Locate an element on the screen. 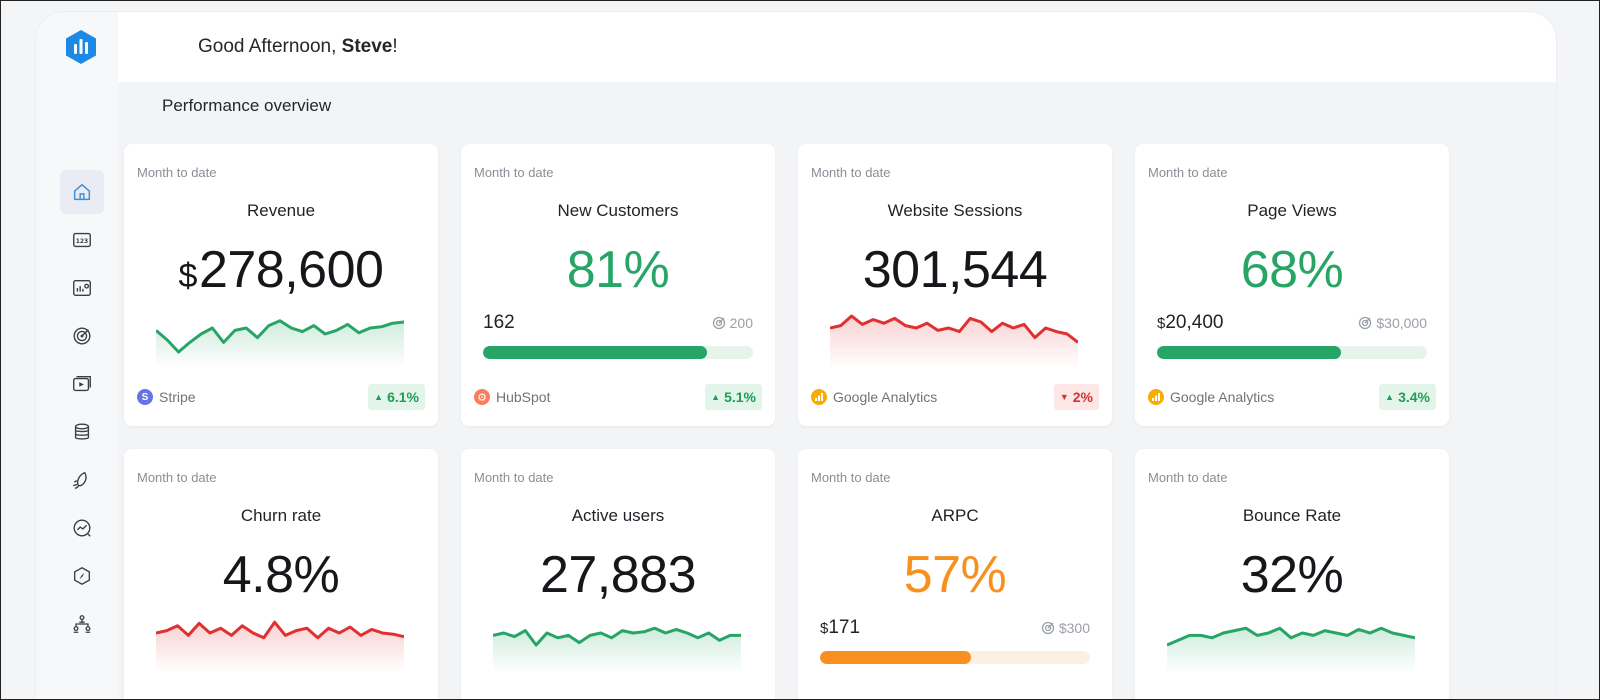 Image resolution: width=1600 pixels, height=700 pixels. kpi-value-text: 68% is located at coordinates (1292, 270).